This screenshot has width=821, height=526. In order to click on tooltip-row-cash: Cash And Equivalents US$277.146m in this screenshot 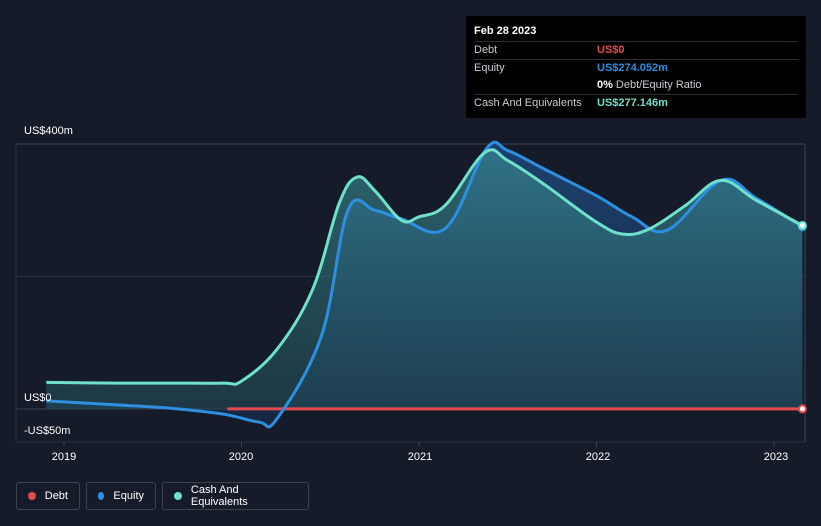, I will do `click(636, 103)`.